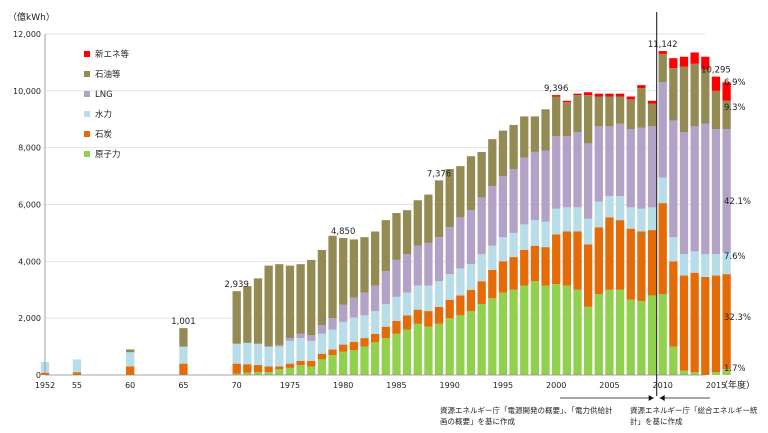  What do you see at coordinates (651, 398) in the screenshot?
I see `arrowhead-left` at bounding box center [651, 398].